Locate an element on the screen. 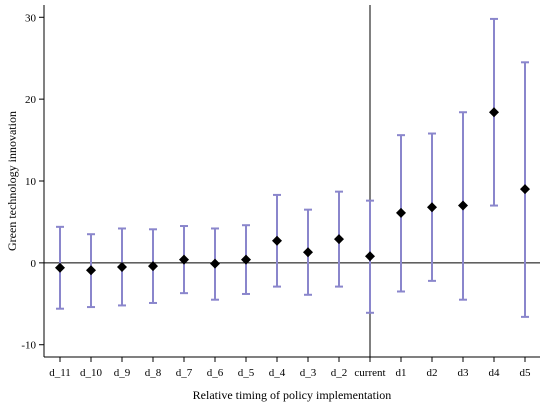 Image resolution: width=550 pixels, height=409 pixels. y-tick-label: 30 is located at coordinates (31, 18).